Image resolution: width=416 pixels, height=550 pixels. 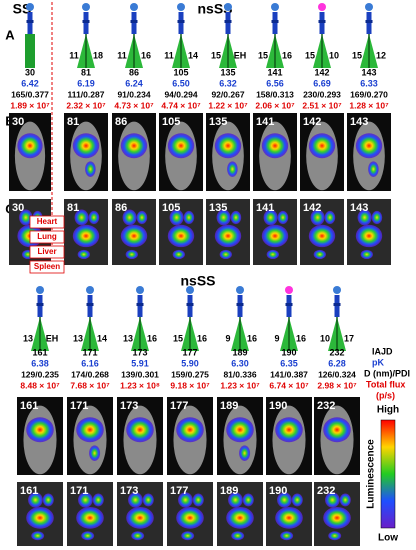 What do you see at coordinates (336, 352) in the screenshot?
I see `compound-id: 232` at bounding box center [336, 352].